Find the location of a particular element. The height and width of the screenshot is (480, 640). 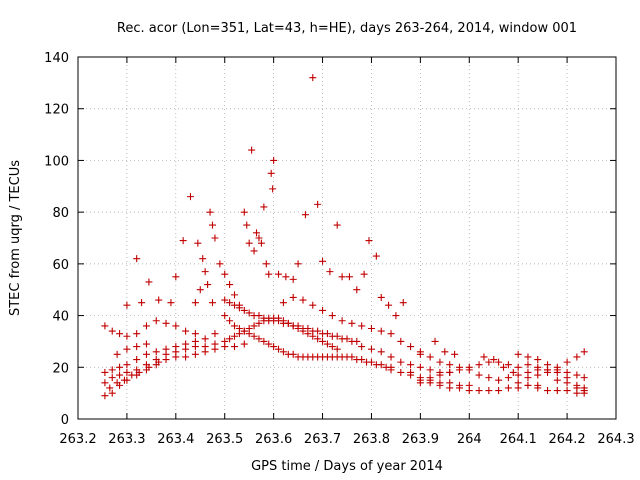

y-tick-label: 80 is located at coordinates (60, 213).